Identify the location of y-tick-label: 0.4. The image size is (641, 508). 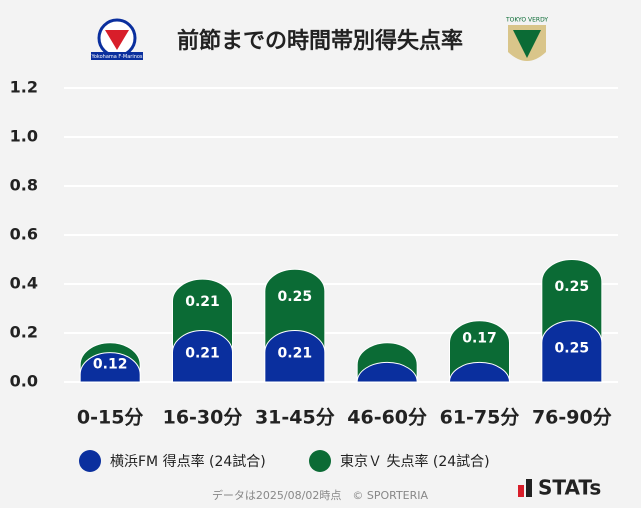
(24, 283).